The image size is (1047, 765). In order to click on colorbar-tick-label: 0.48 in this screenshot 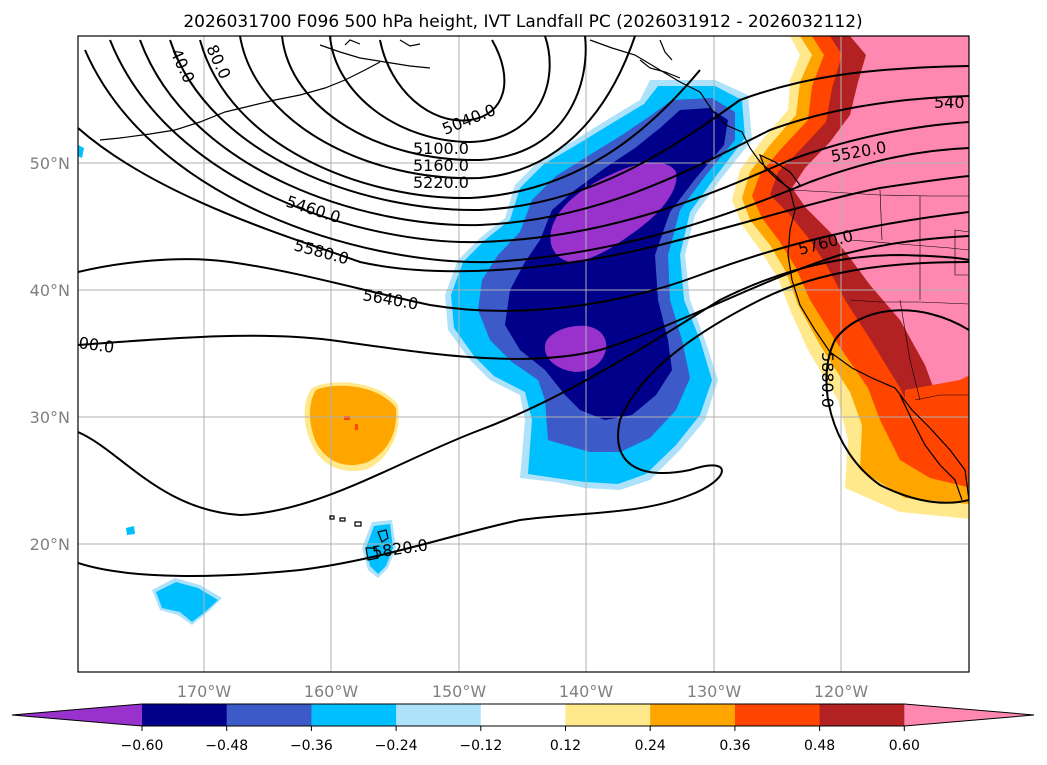, I will do `click(819, 746)`.